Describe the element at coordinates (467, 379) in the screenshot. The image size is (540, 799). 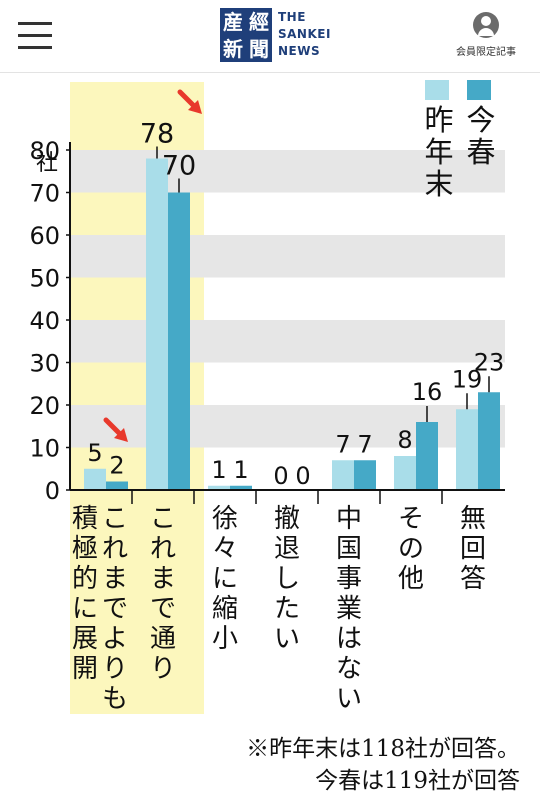
I see `data-label: 19` at that location.